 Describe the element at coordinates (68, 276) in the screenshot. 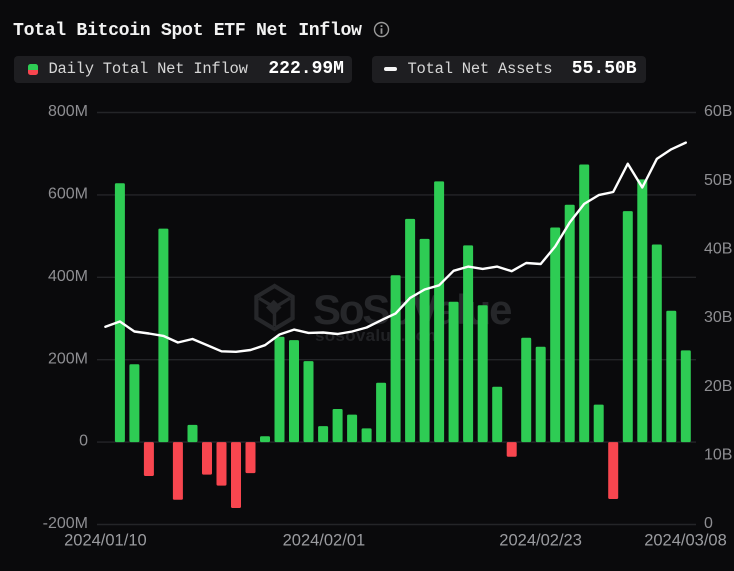

I see `svg-text: 400M` at that location.